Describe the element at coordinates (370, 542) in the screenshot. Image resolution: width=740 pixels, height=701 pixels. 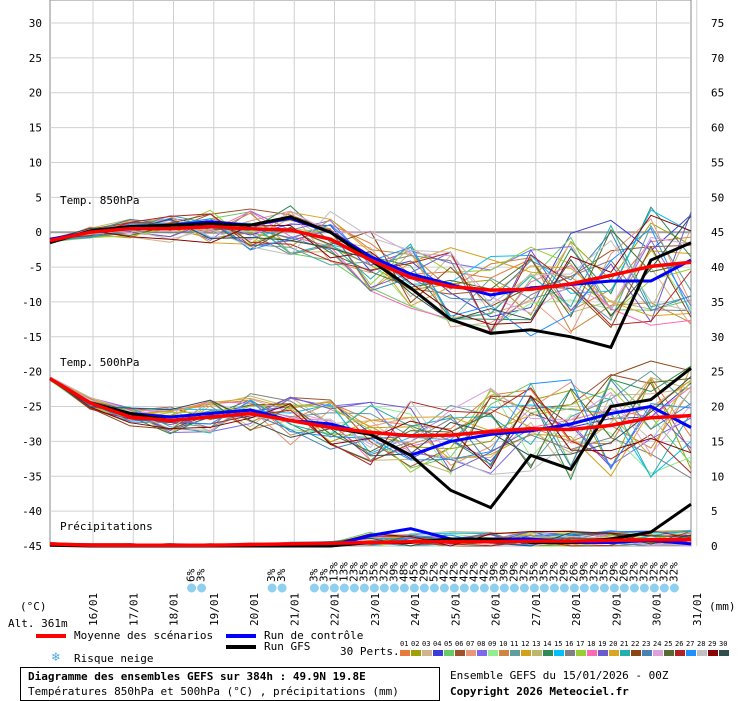
I see `series-line-precip` at that location.